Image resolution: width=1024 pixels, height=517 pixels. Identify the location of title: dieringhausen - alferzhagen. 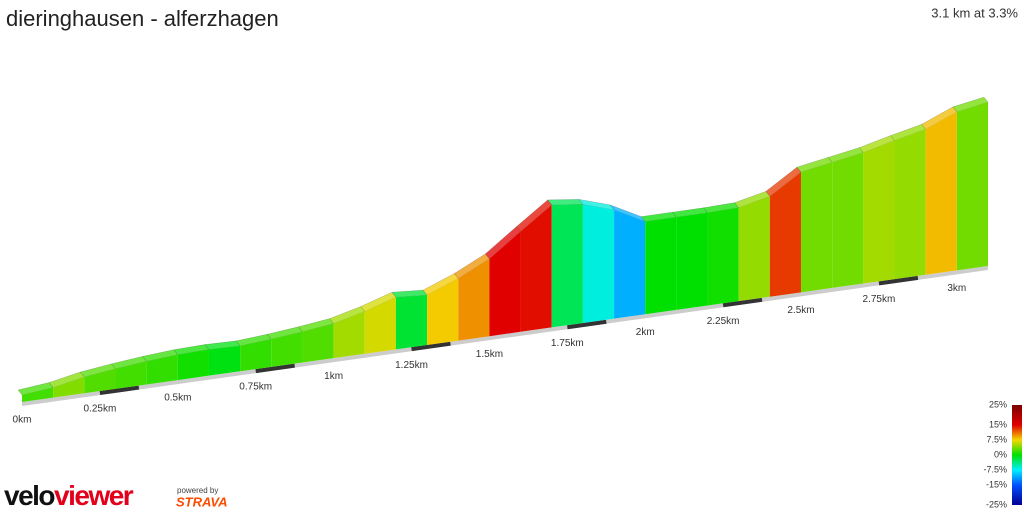
(142, 18).